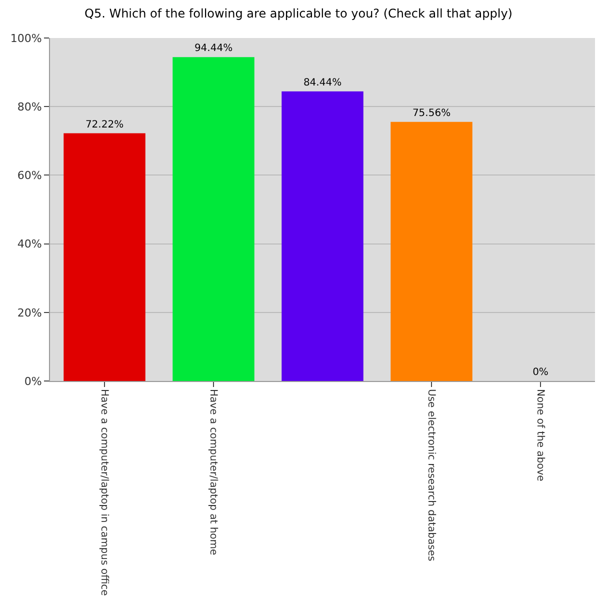  What do you see at coordinates (213, 48) in the screenshot?
I see `data-label: 94.44%` at bounding box center [213, 48].